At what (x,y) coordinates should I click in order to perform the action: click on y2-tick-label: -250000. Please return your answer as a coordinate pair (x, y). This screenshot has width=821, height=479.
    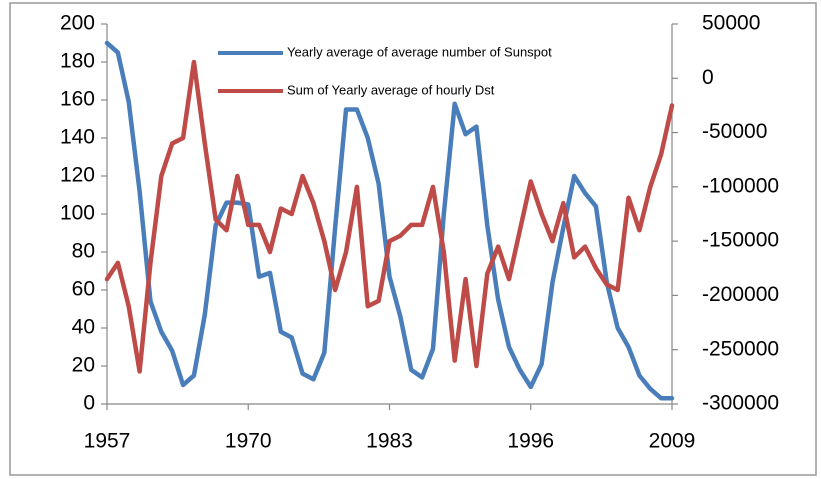
    Looking at the image, I should click on (740, 348).